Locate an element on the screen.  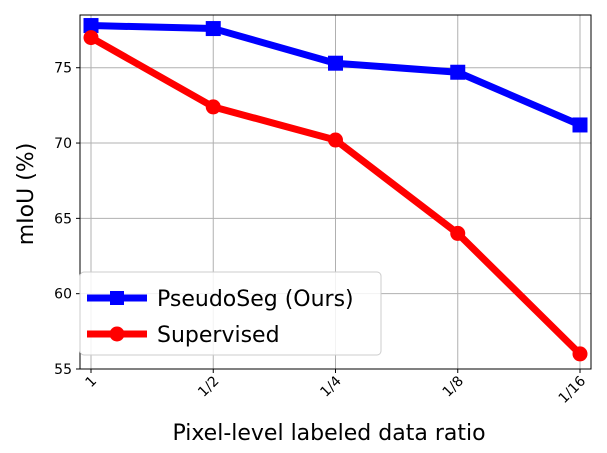
y-tick-label: 55 is located at coordinates (63, 370).